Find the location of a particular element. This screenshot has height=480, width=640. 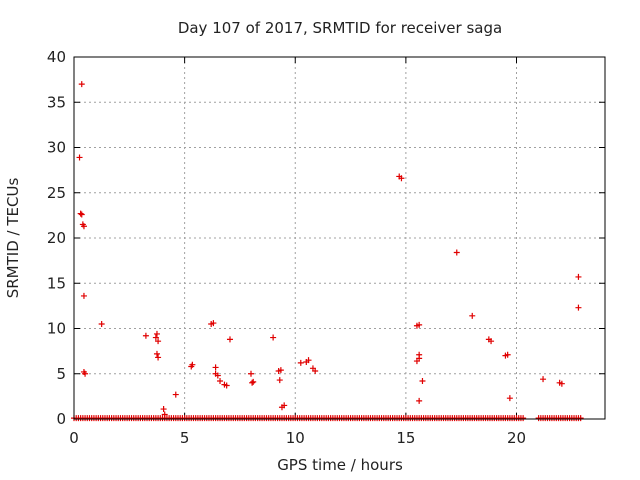

x-tick-label: 20 is located at coordinates (516, 438).